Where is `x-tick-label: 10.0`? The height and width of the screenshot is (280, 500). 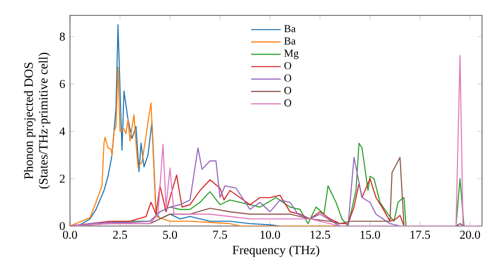 x-tick-label: 10.0 is located at coordinates (270, 234).